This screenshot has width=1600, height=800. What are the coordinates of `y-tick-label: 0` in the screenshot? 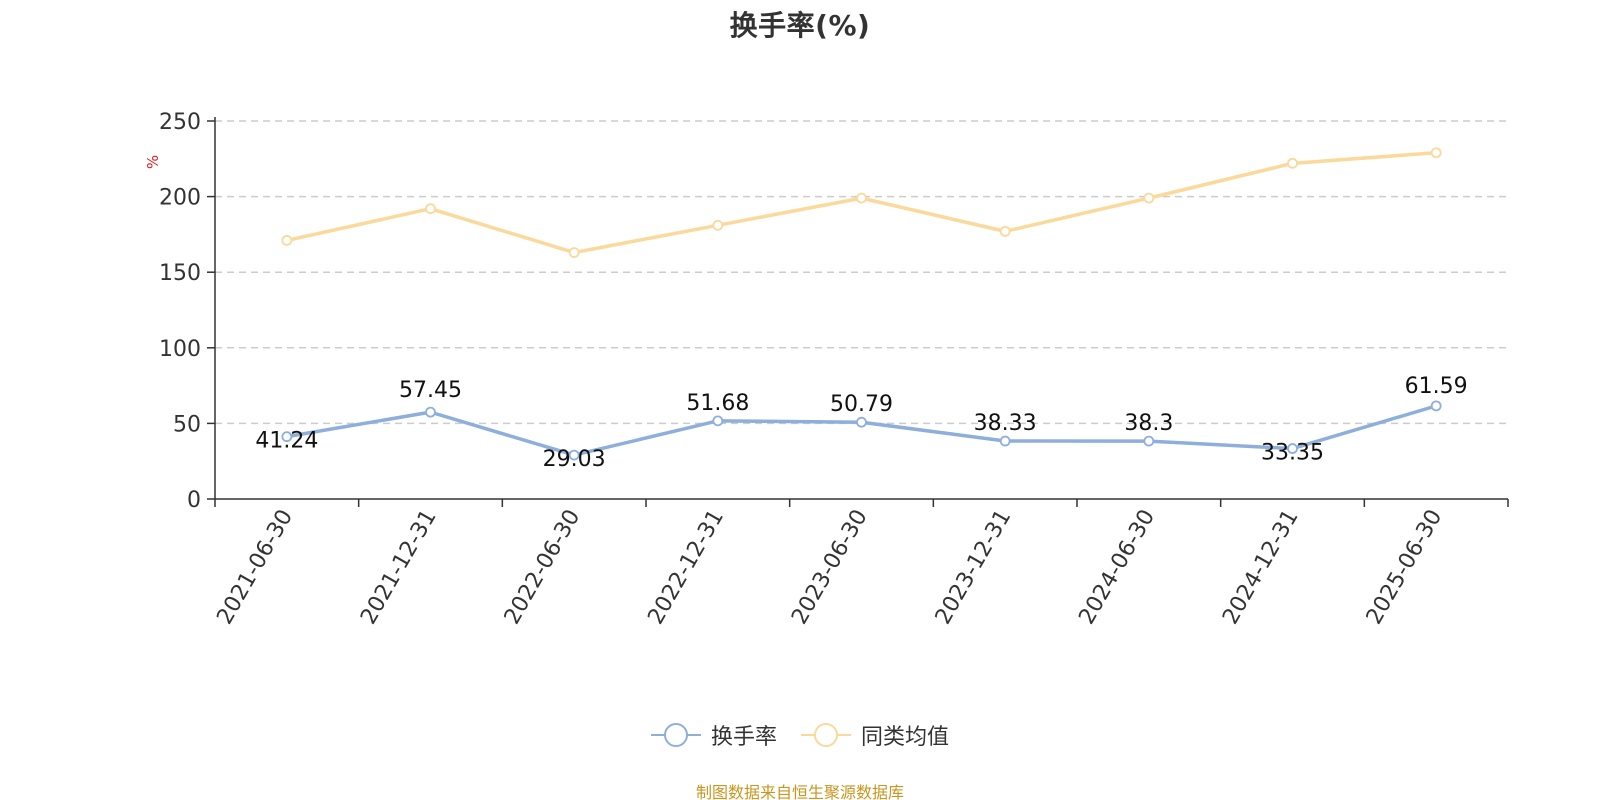 It's located at (194, 500).